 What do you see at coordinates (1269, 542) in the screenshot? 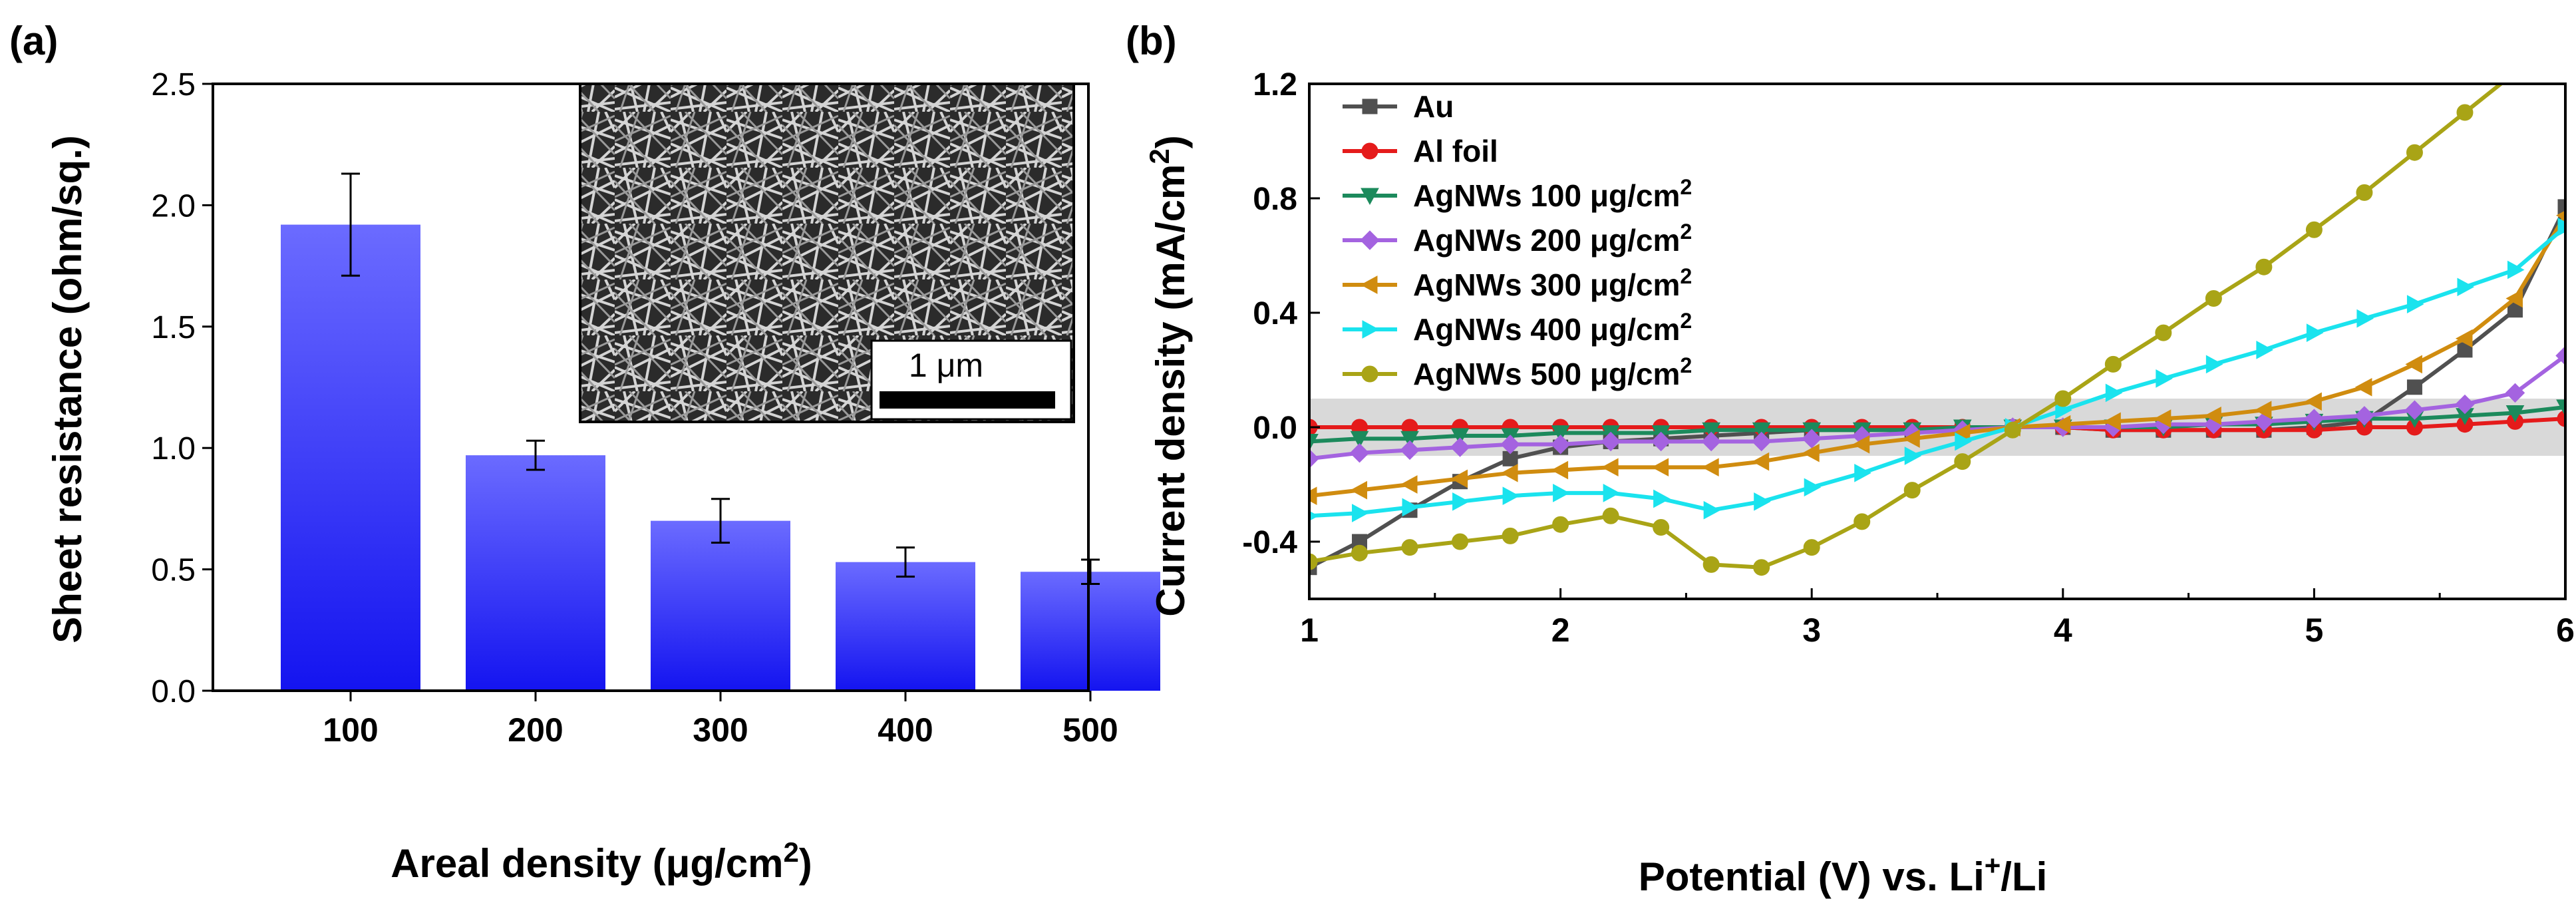
I see `y-tick-label: -0.4` at bounding box center [1269, 542].